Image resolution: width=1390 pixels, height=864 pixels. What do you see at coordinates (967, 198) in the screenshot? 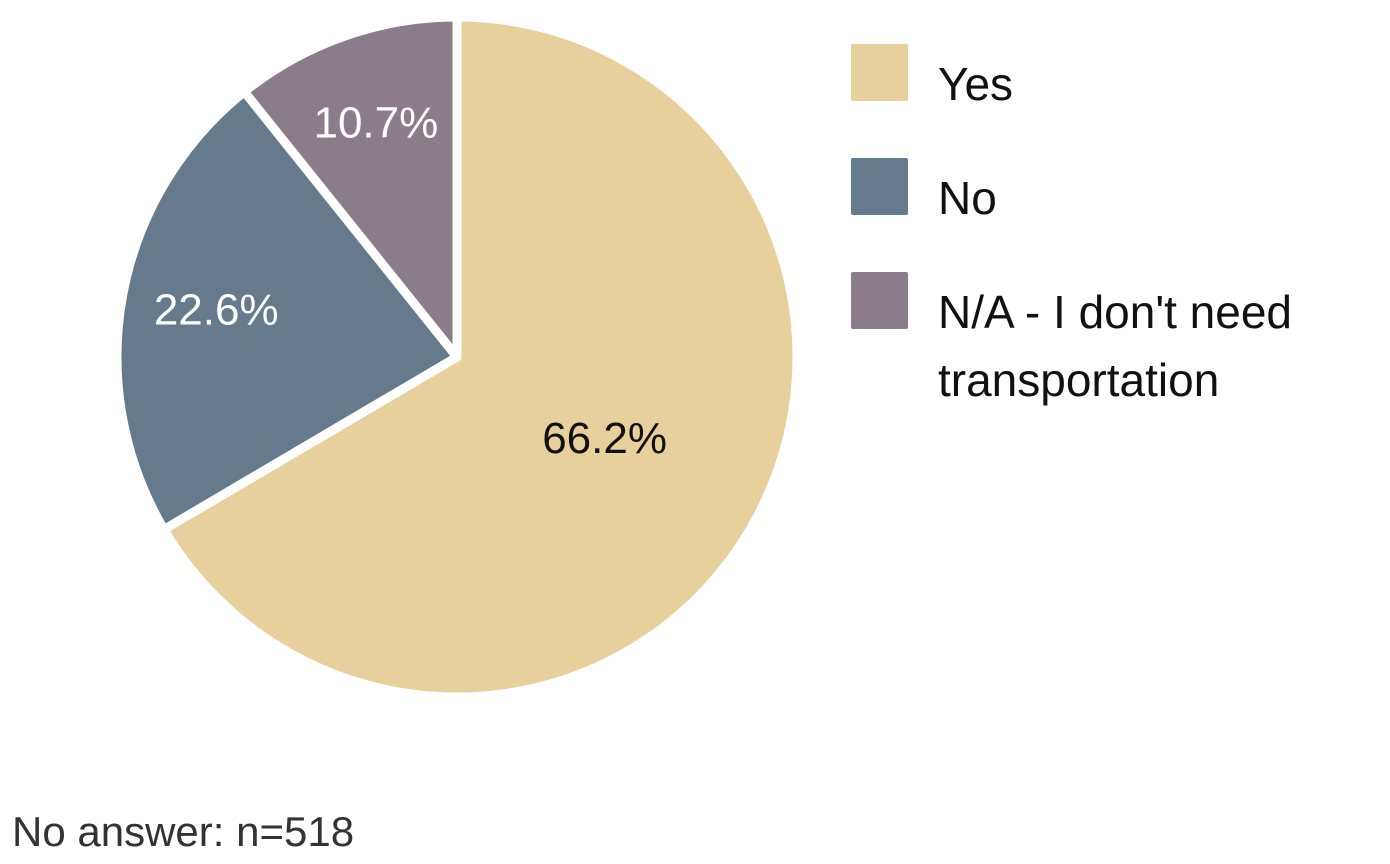
I see `legend-label: No` at bounding box center [967, 198].